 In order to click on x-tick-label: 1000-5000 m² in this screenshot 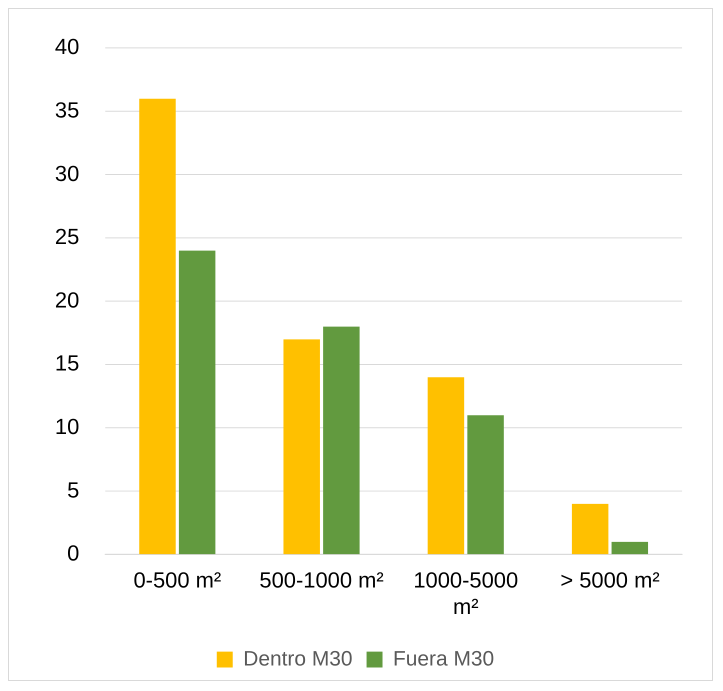, I will do `click(465, 594)`.